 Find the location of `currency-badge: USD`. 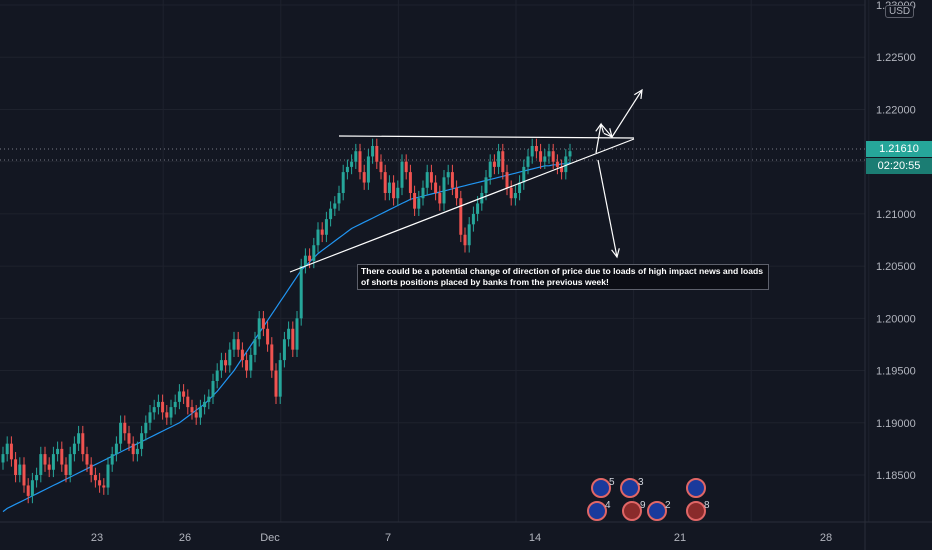

currency-badge: USD is located at coordinates (900, 11).